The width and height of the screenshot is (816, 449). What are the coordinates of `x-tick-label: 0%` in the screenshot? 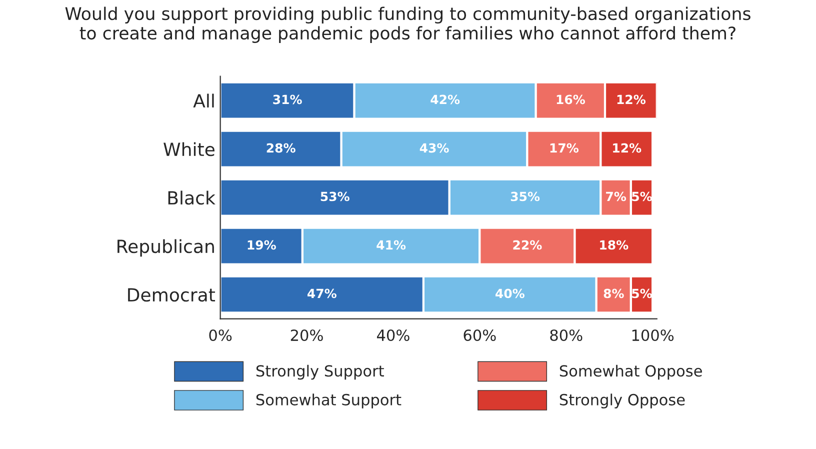 It's located at (220, 335).